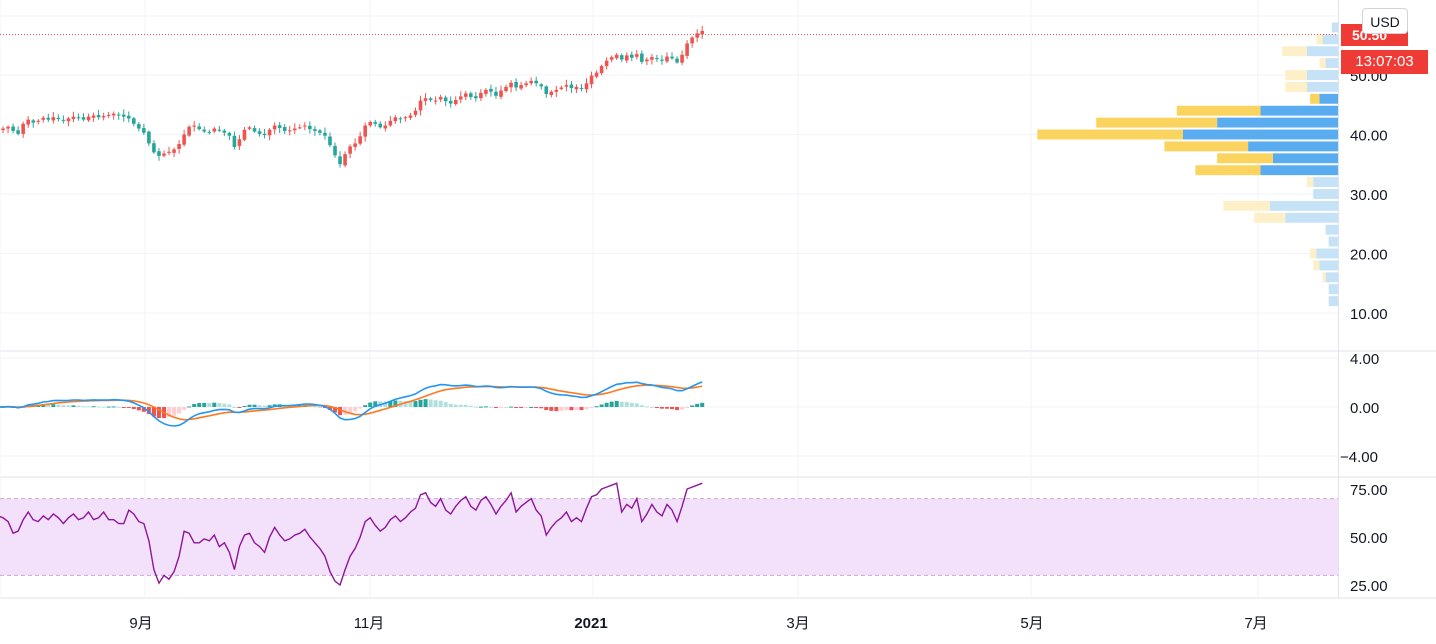 This screenshot has width=1436, height=644. What do you see at coordinates (797, 623) in the screenshot?
I see `time-tick-label: 3月` at bounding box center [797, 623].